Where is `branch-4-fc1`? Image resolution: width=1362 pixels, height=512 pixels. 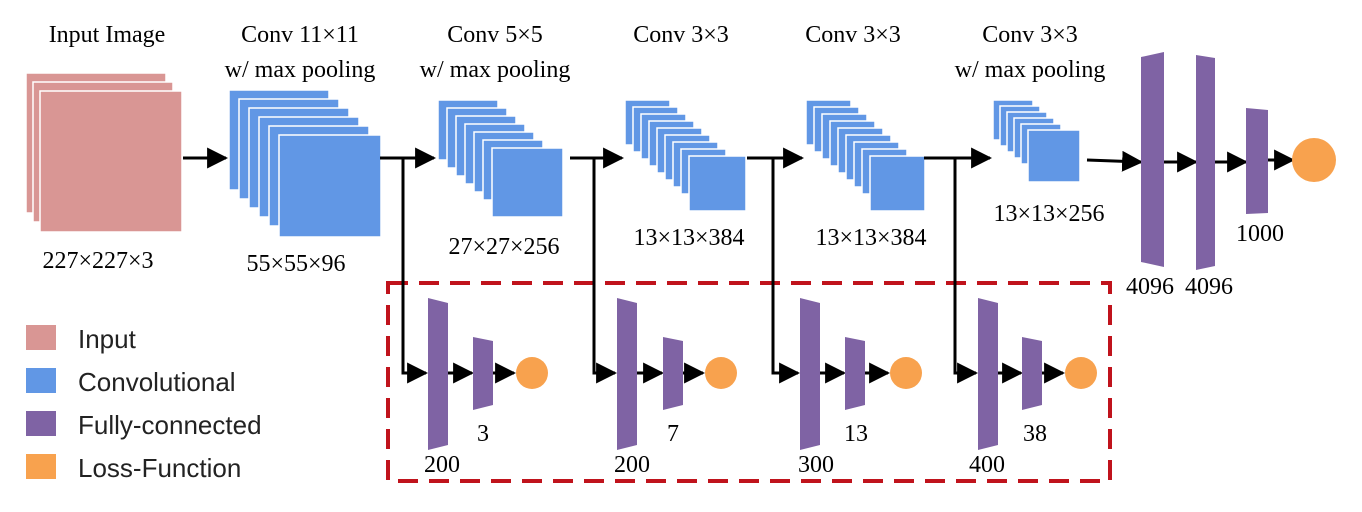 branch-4-fc1 is located at coordinates (988, 374).